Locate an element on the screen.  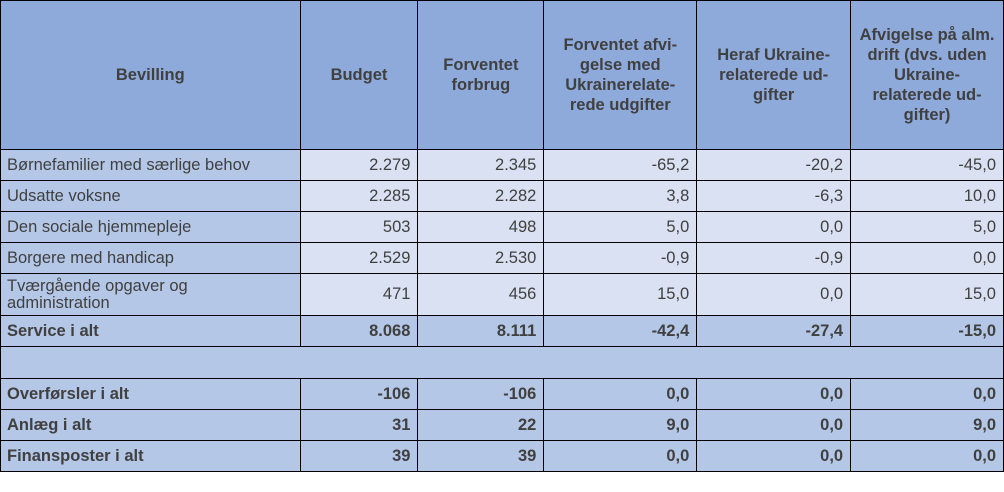
table-row: Overførsler i alt -106 -106 0,0 0,0 0,0 is located at coordinates (502, 394).